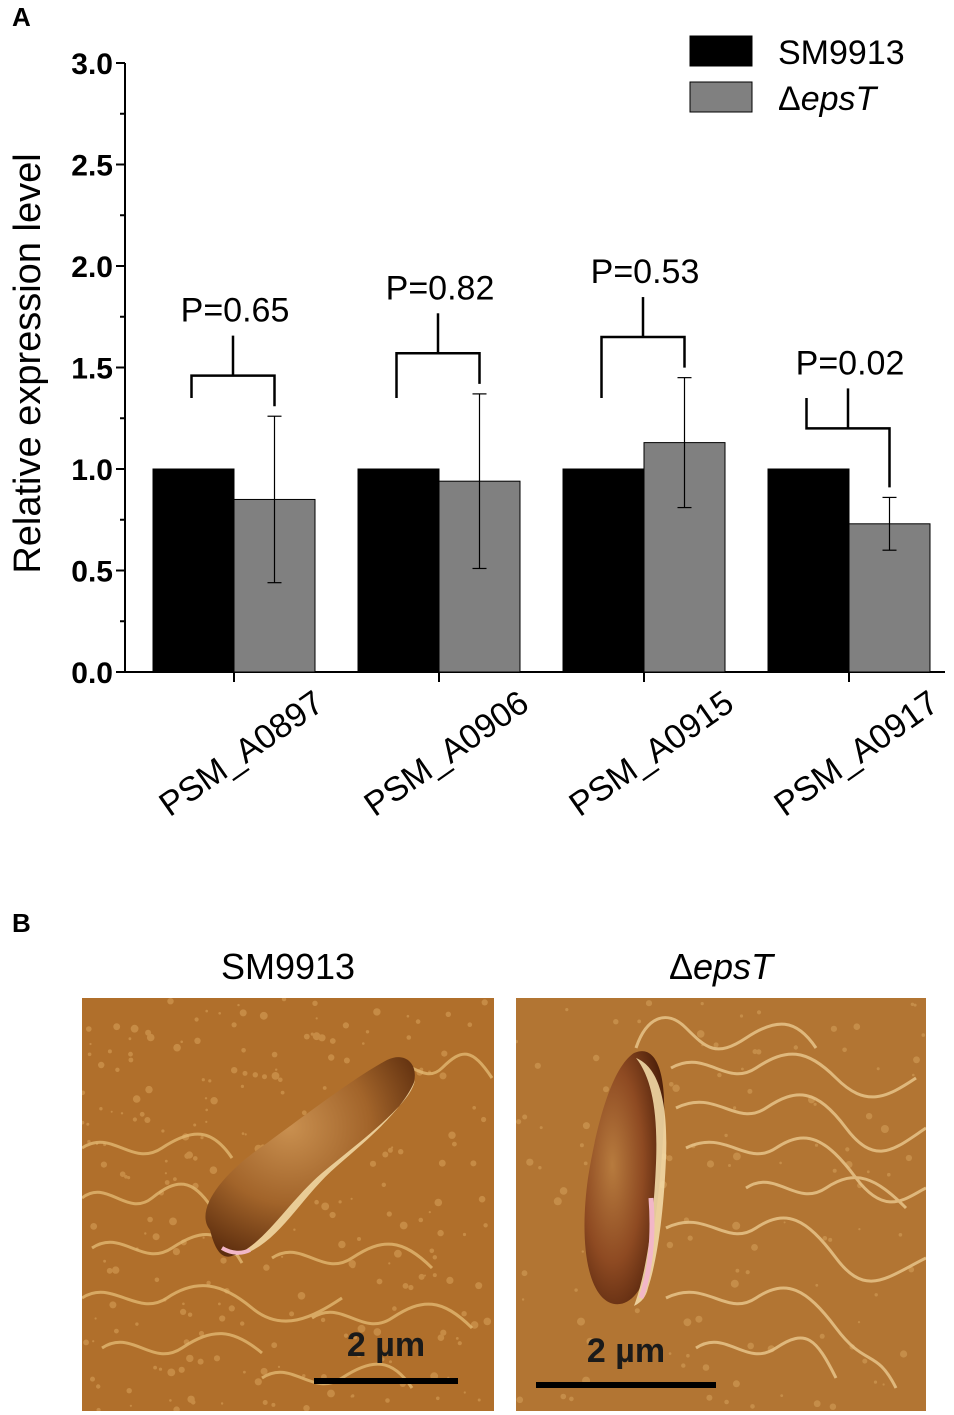  Describe the element at coordinates (645, 272) in the screenshot. I see `p-value-label: P=0.53` at that location.